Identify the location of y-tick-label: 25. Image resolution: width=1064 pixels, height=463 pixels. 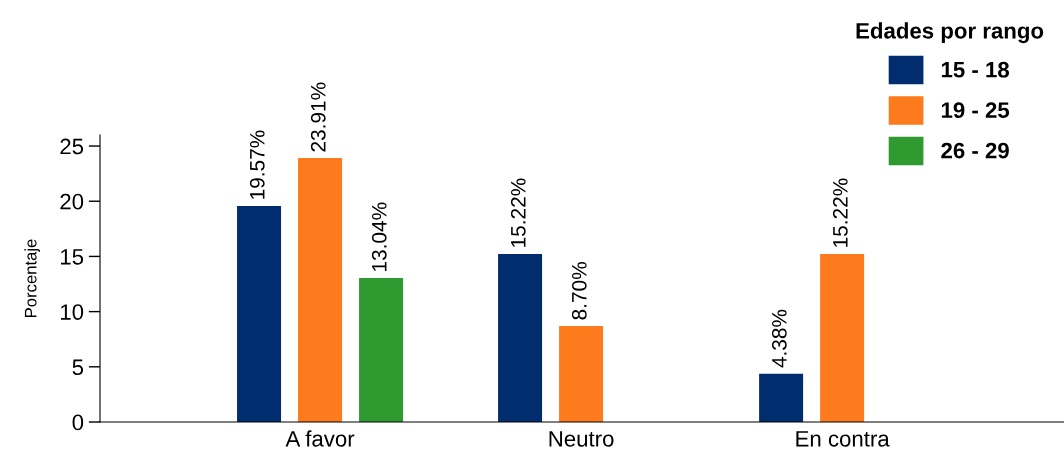
(72, 146).